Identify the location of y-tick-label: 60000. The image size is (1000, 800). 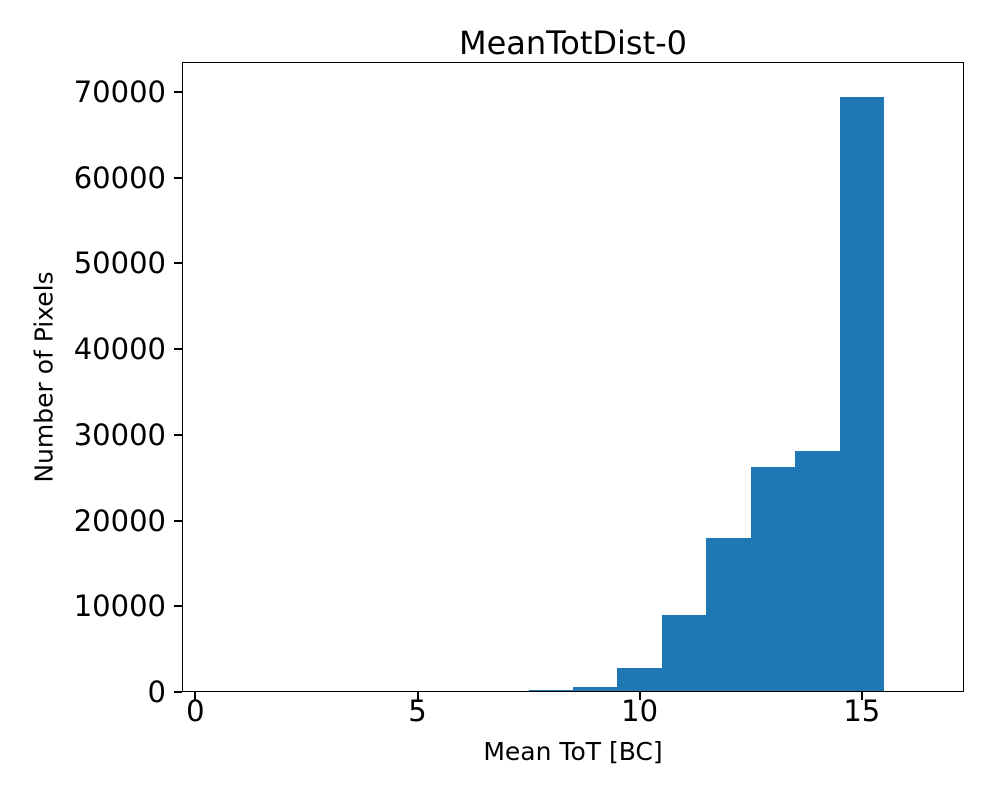
(119, 177).